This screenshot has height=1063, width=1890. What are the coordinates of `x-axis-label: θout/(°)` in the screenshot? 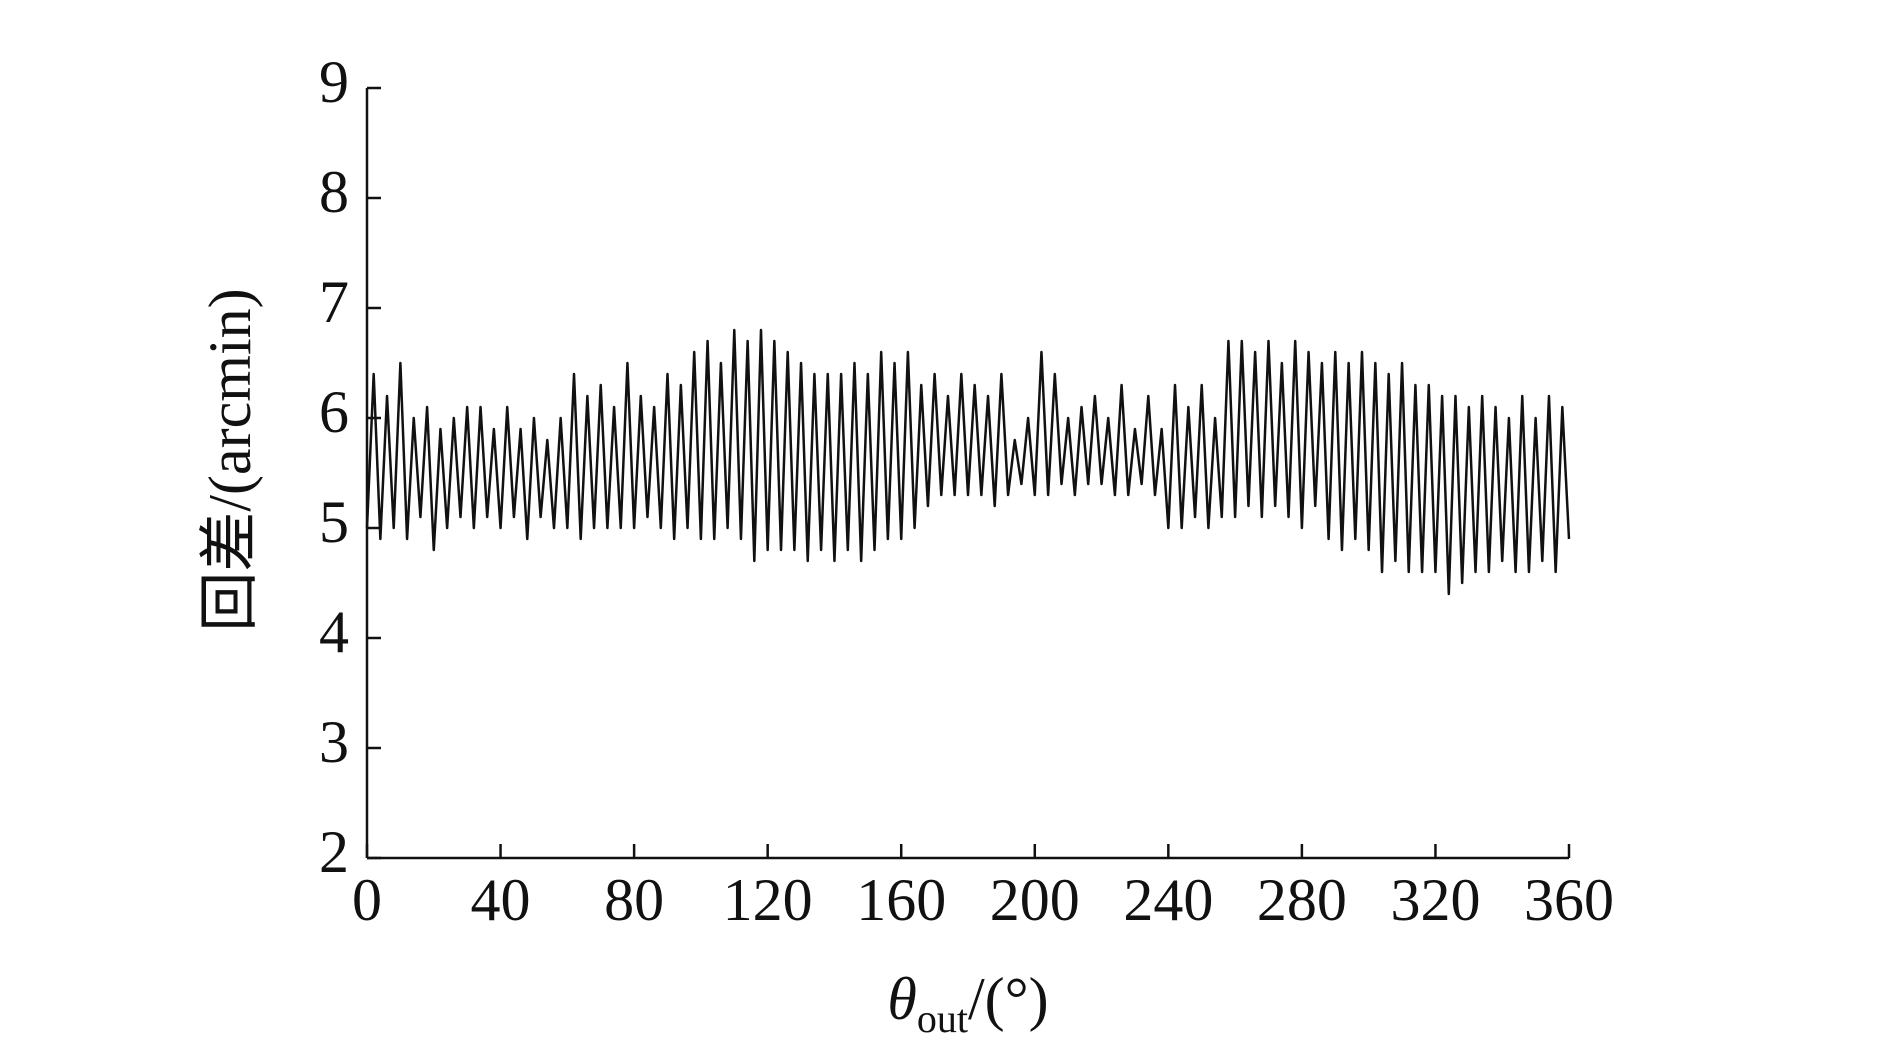 It's located at (967, 1003).